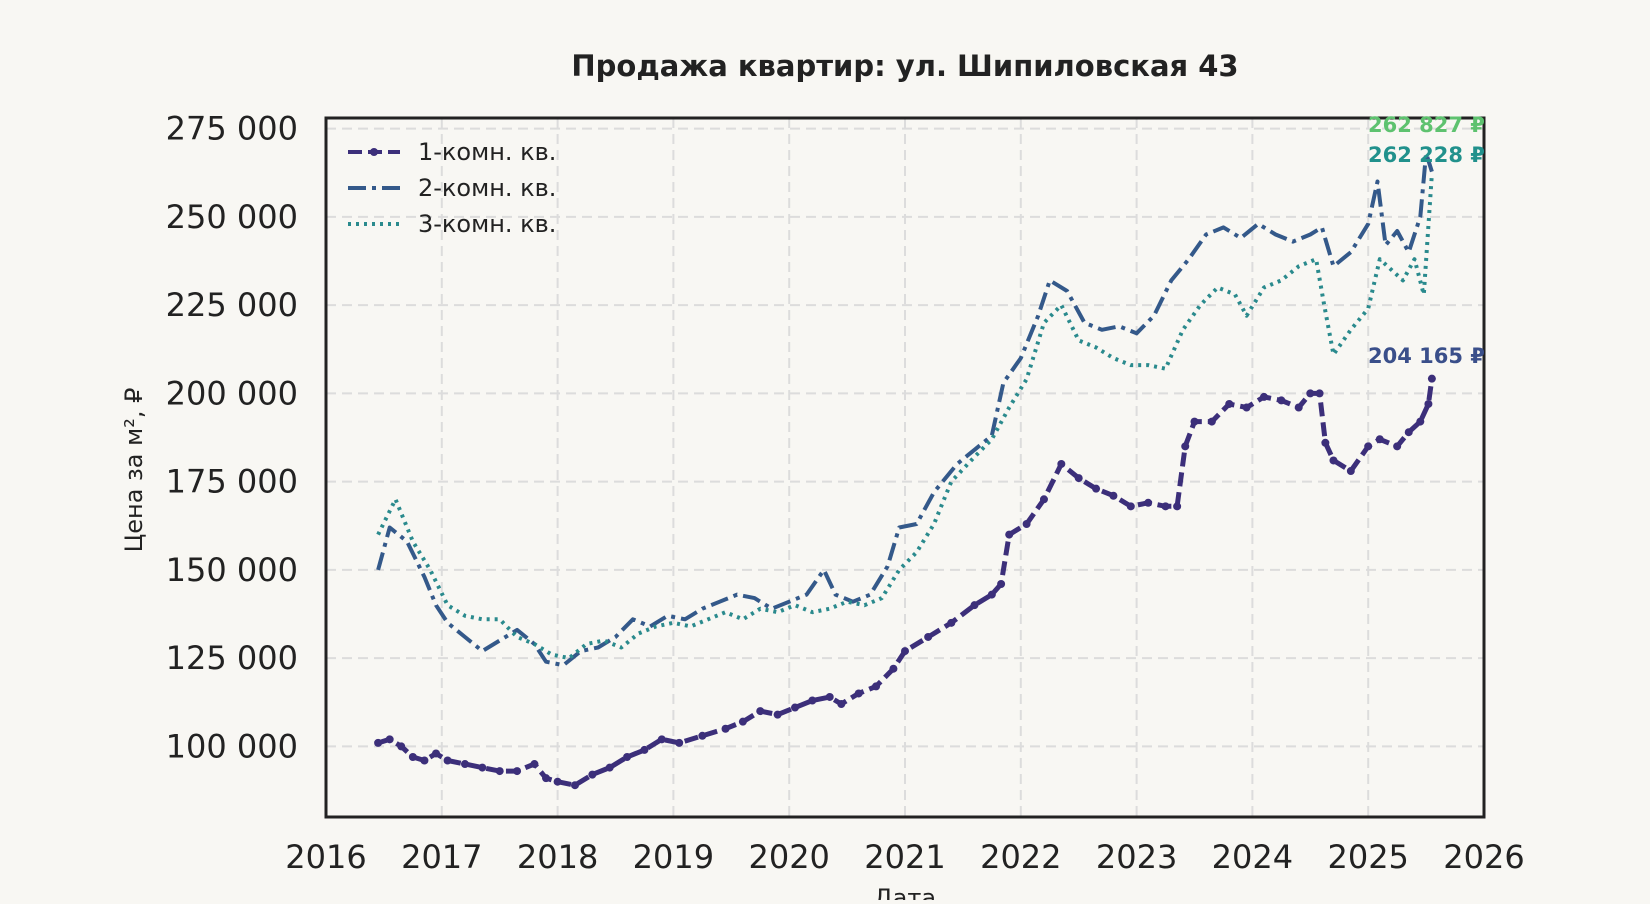 This screenshot has height=904, width=1650. What do you see at coordinates (673, 857) in the screenshot?
I see `x-tick-label: 2019` at bounding box center [673, 857].